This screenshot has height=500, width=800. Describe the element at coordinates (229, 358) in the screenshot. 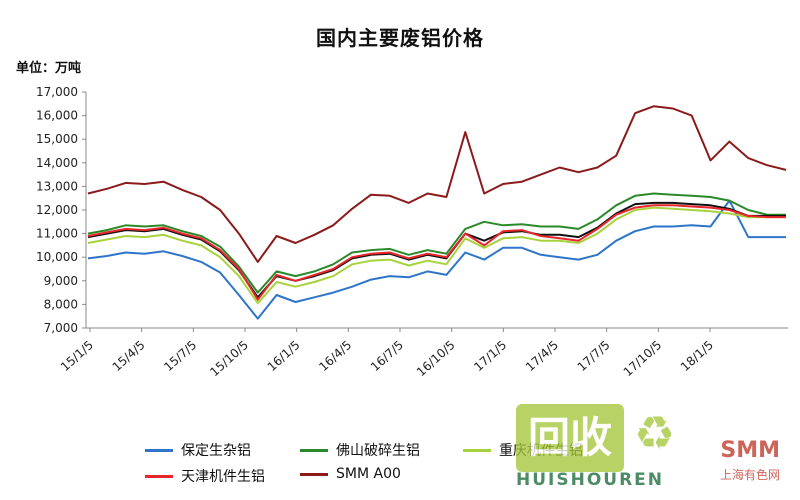

I see `x-tick-label: 15/10/5` at that location.